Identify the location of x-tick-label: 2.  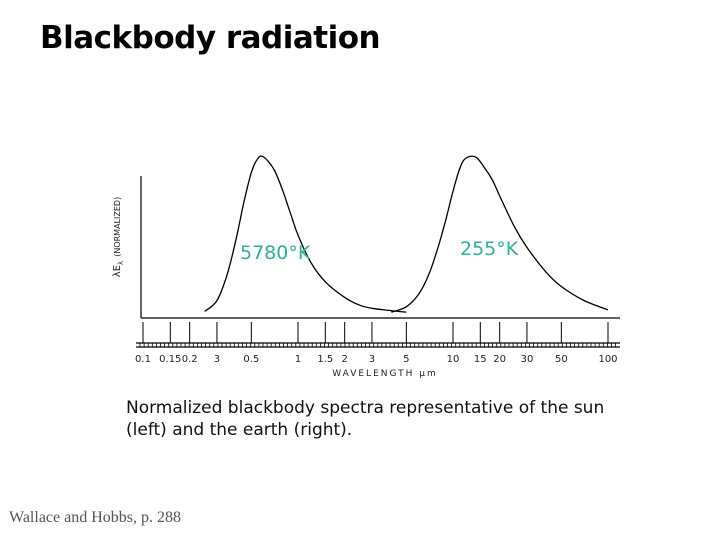
(344, 359).